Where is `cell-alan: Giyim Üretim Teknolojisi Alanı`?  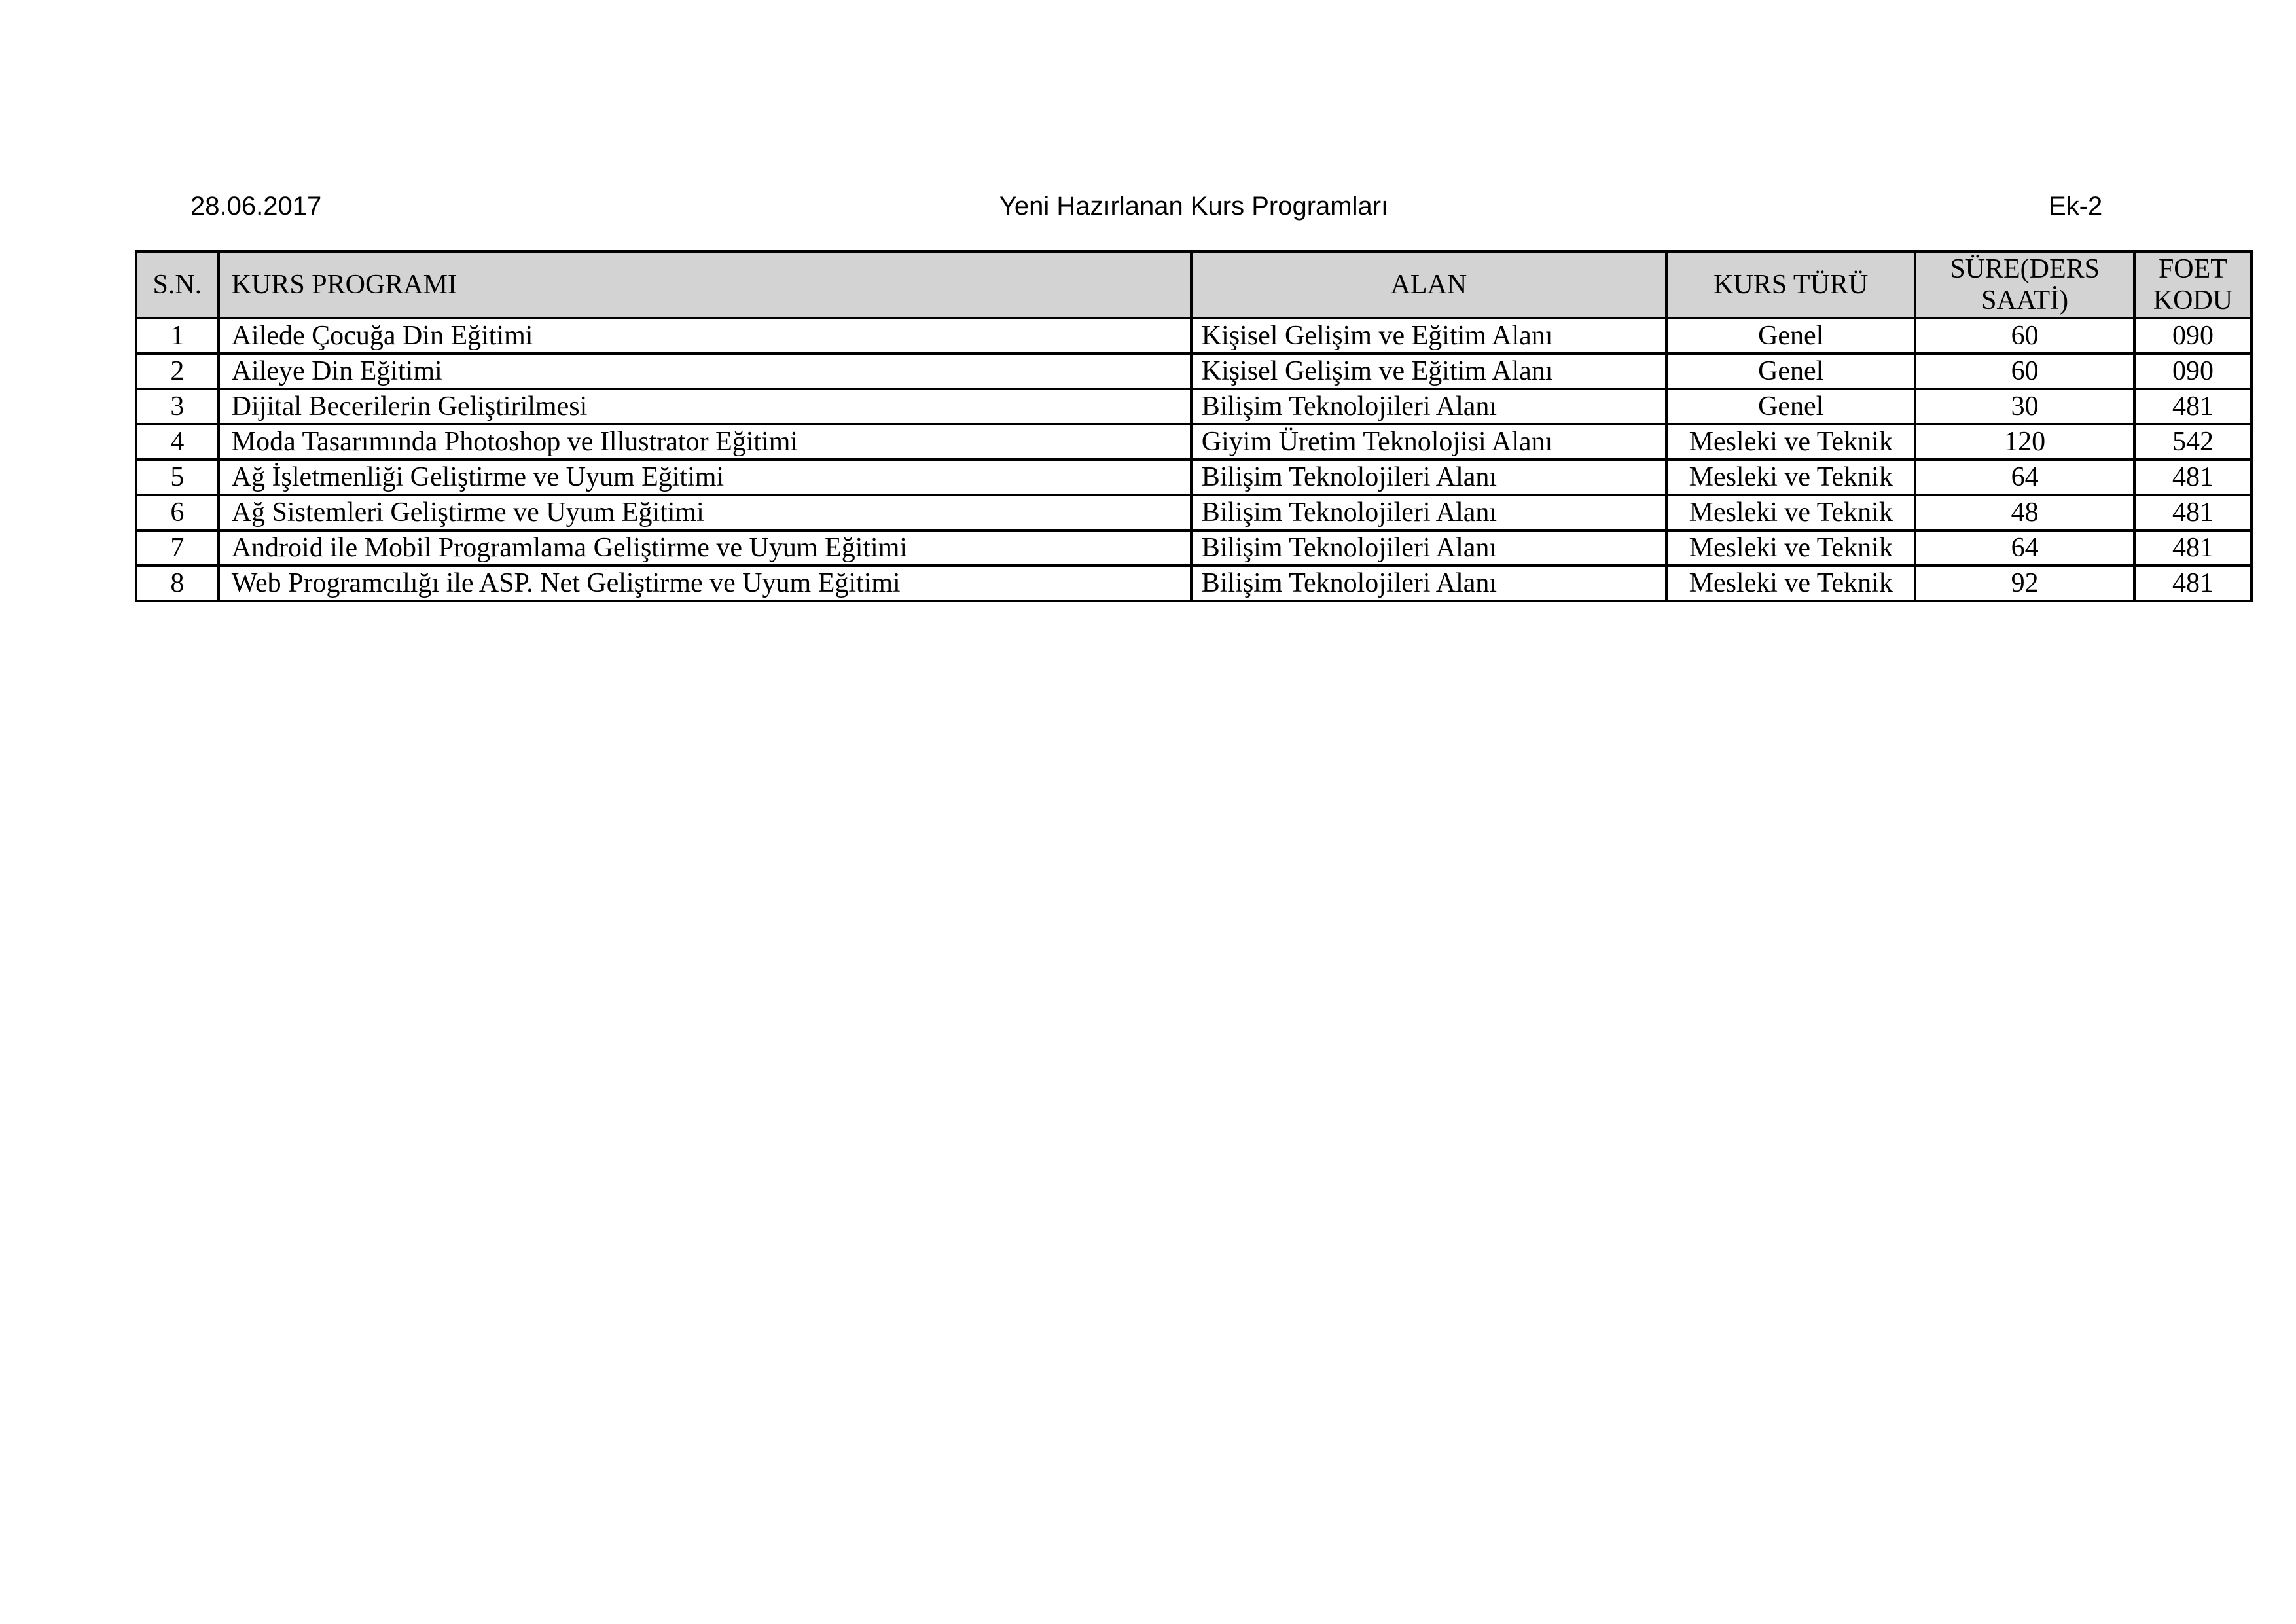 cell-alan: Giyim Üretim Teknolojisi Alanı is located at coordinates (1428, 442).